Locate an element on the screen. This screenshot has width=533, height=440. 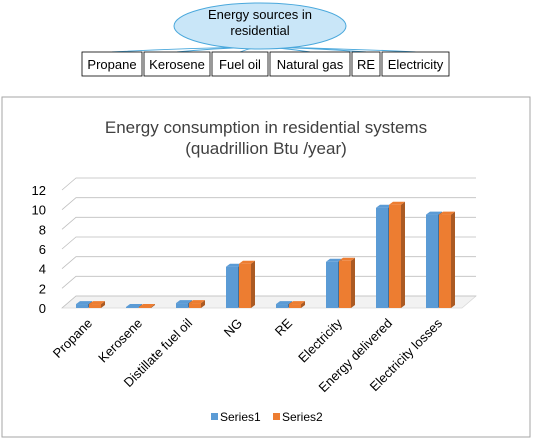
bar-series2-0-side is located at coordinates (103, 304).